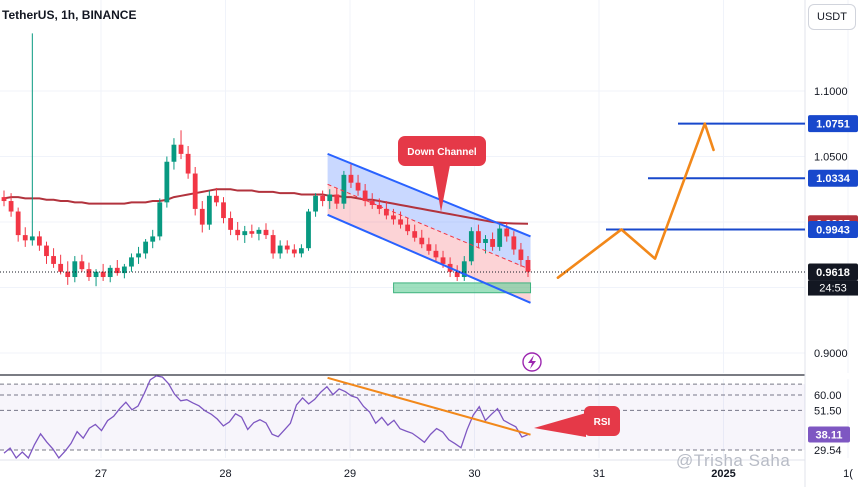  Describe the element at coordinates (833, 273) in the screenshot. I see `price-badge-text: 0.9618` at that location.